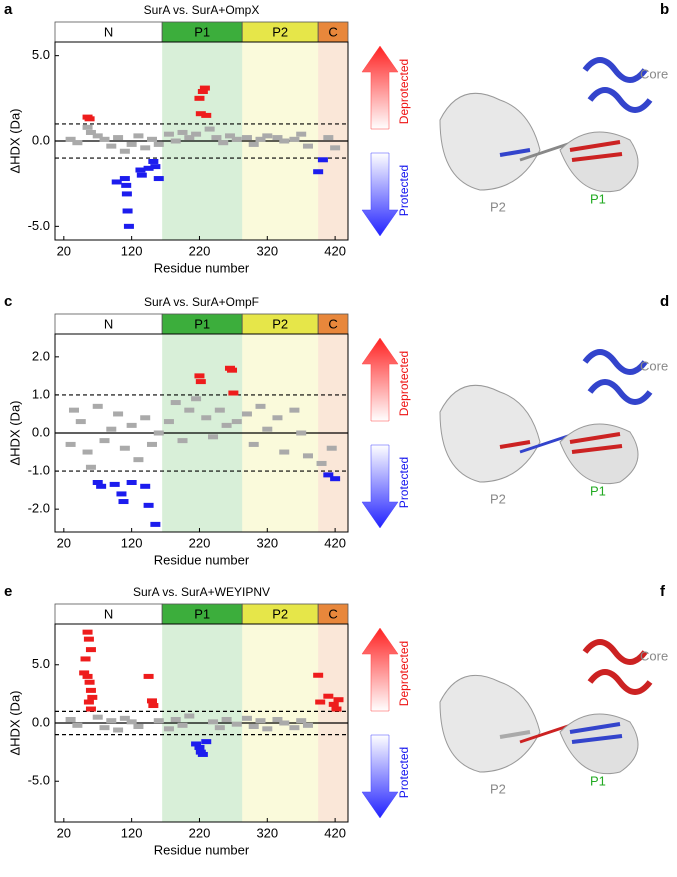  Describe the element at coordinates (202, 10) in the screenshot. I see `chart-title: SurA vs. SurA+OmpX` at that location.